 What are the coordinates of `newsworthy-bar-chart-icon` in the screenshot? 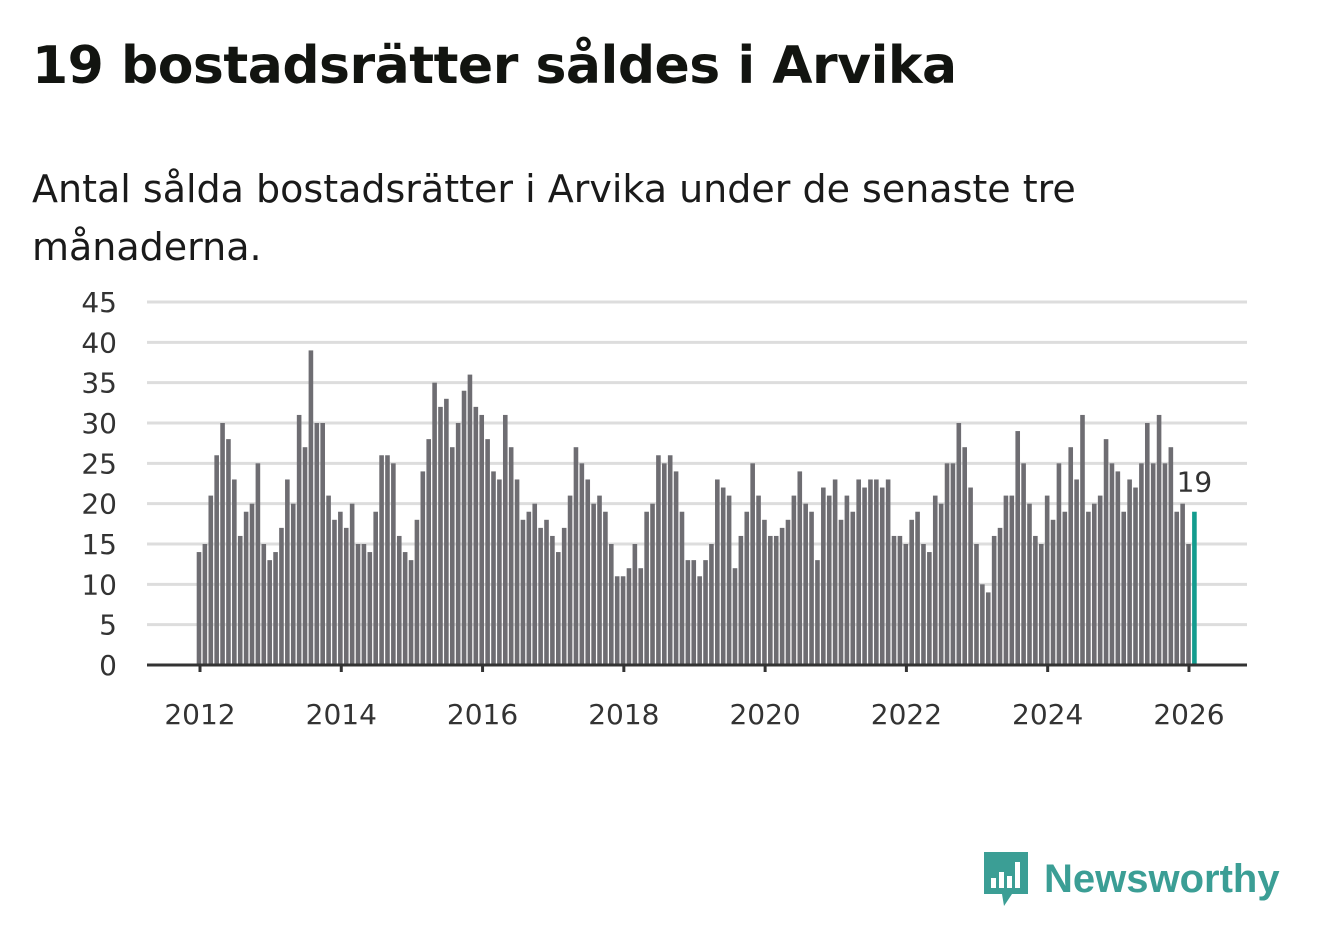 It's located at (1006, 879).